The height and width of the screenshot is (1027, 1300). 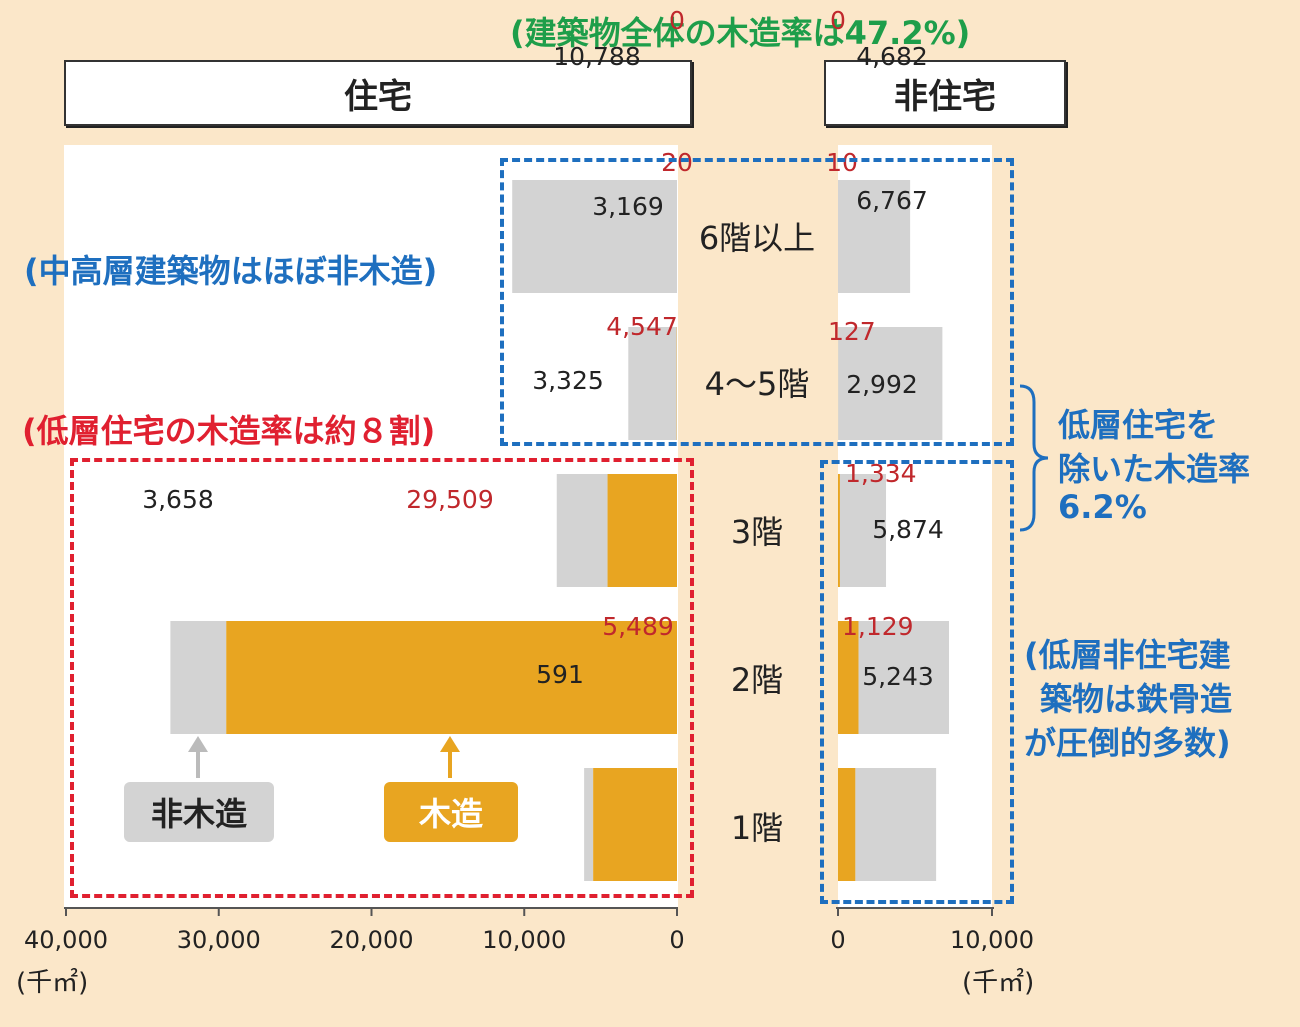 I want to click on nonres-non-wood-label-0: 4,682, so click(x=892, y=56).